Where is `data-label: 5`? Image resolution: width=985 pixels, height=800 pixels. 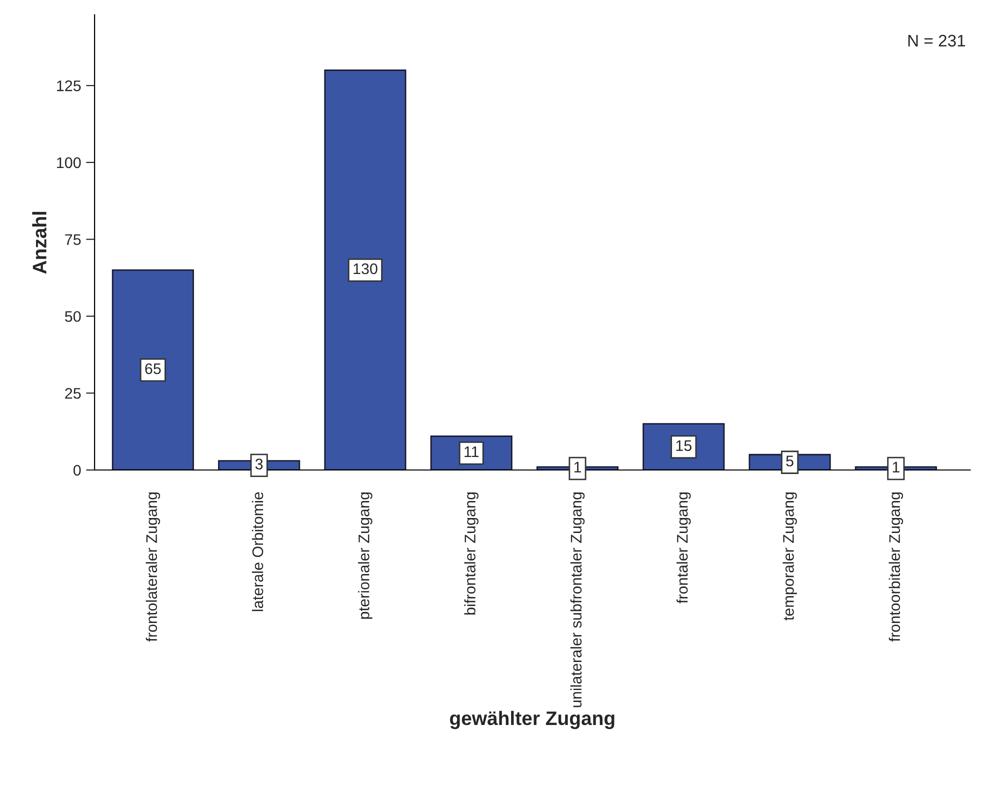 data-label: 5 is located at coordinates (790, 461).